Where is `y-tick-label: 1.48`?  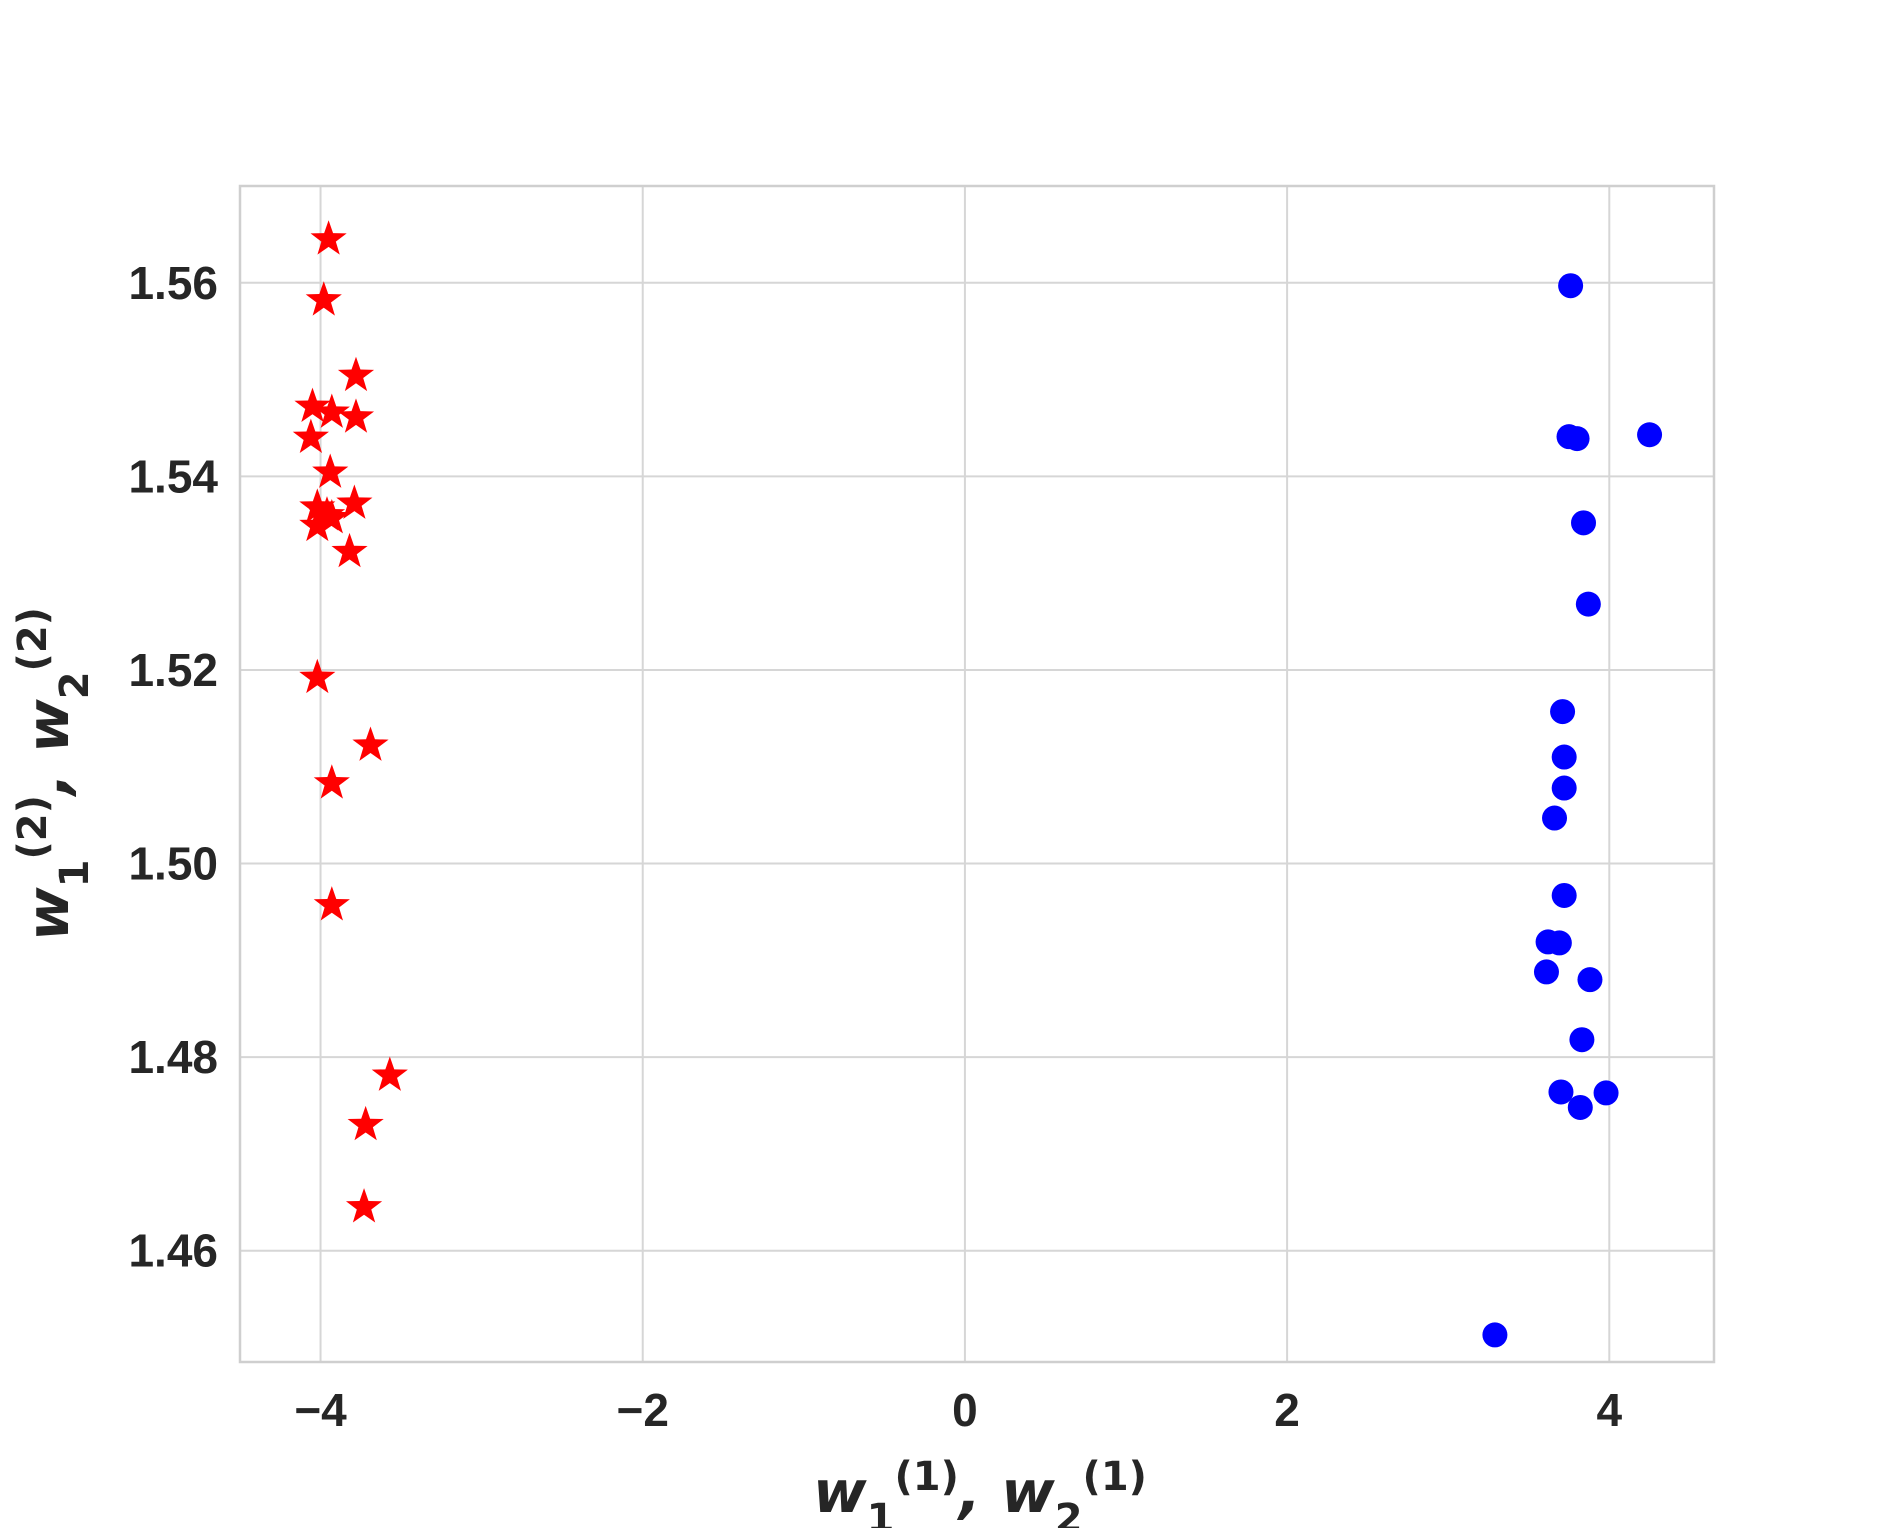
y-tick-label: 1.48 is located at coordinates (173, 1057).